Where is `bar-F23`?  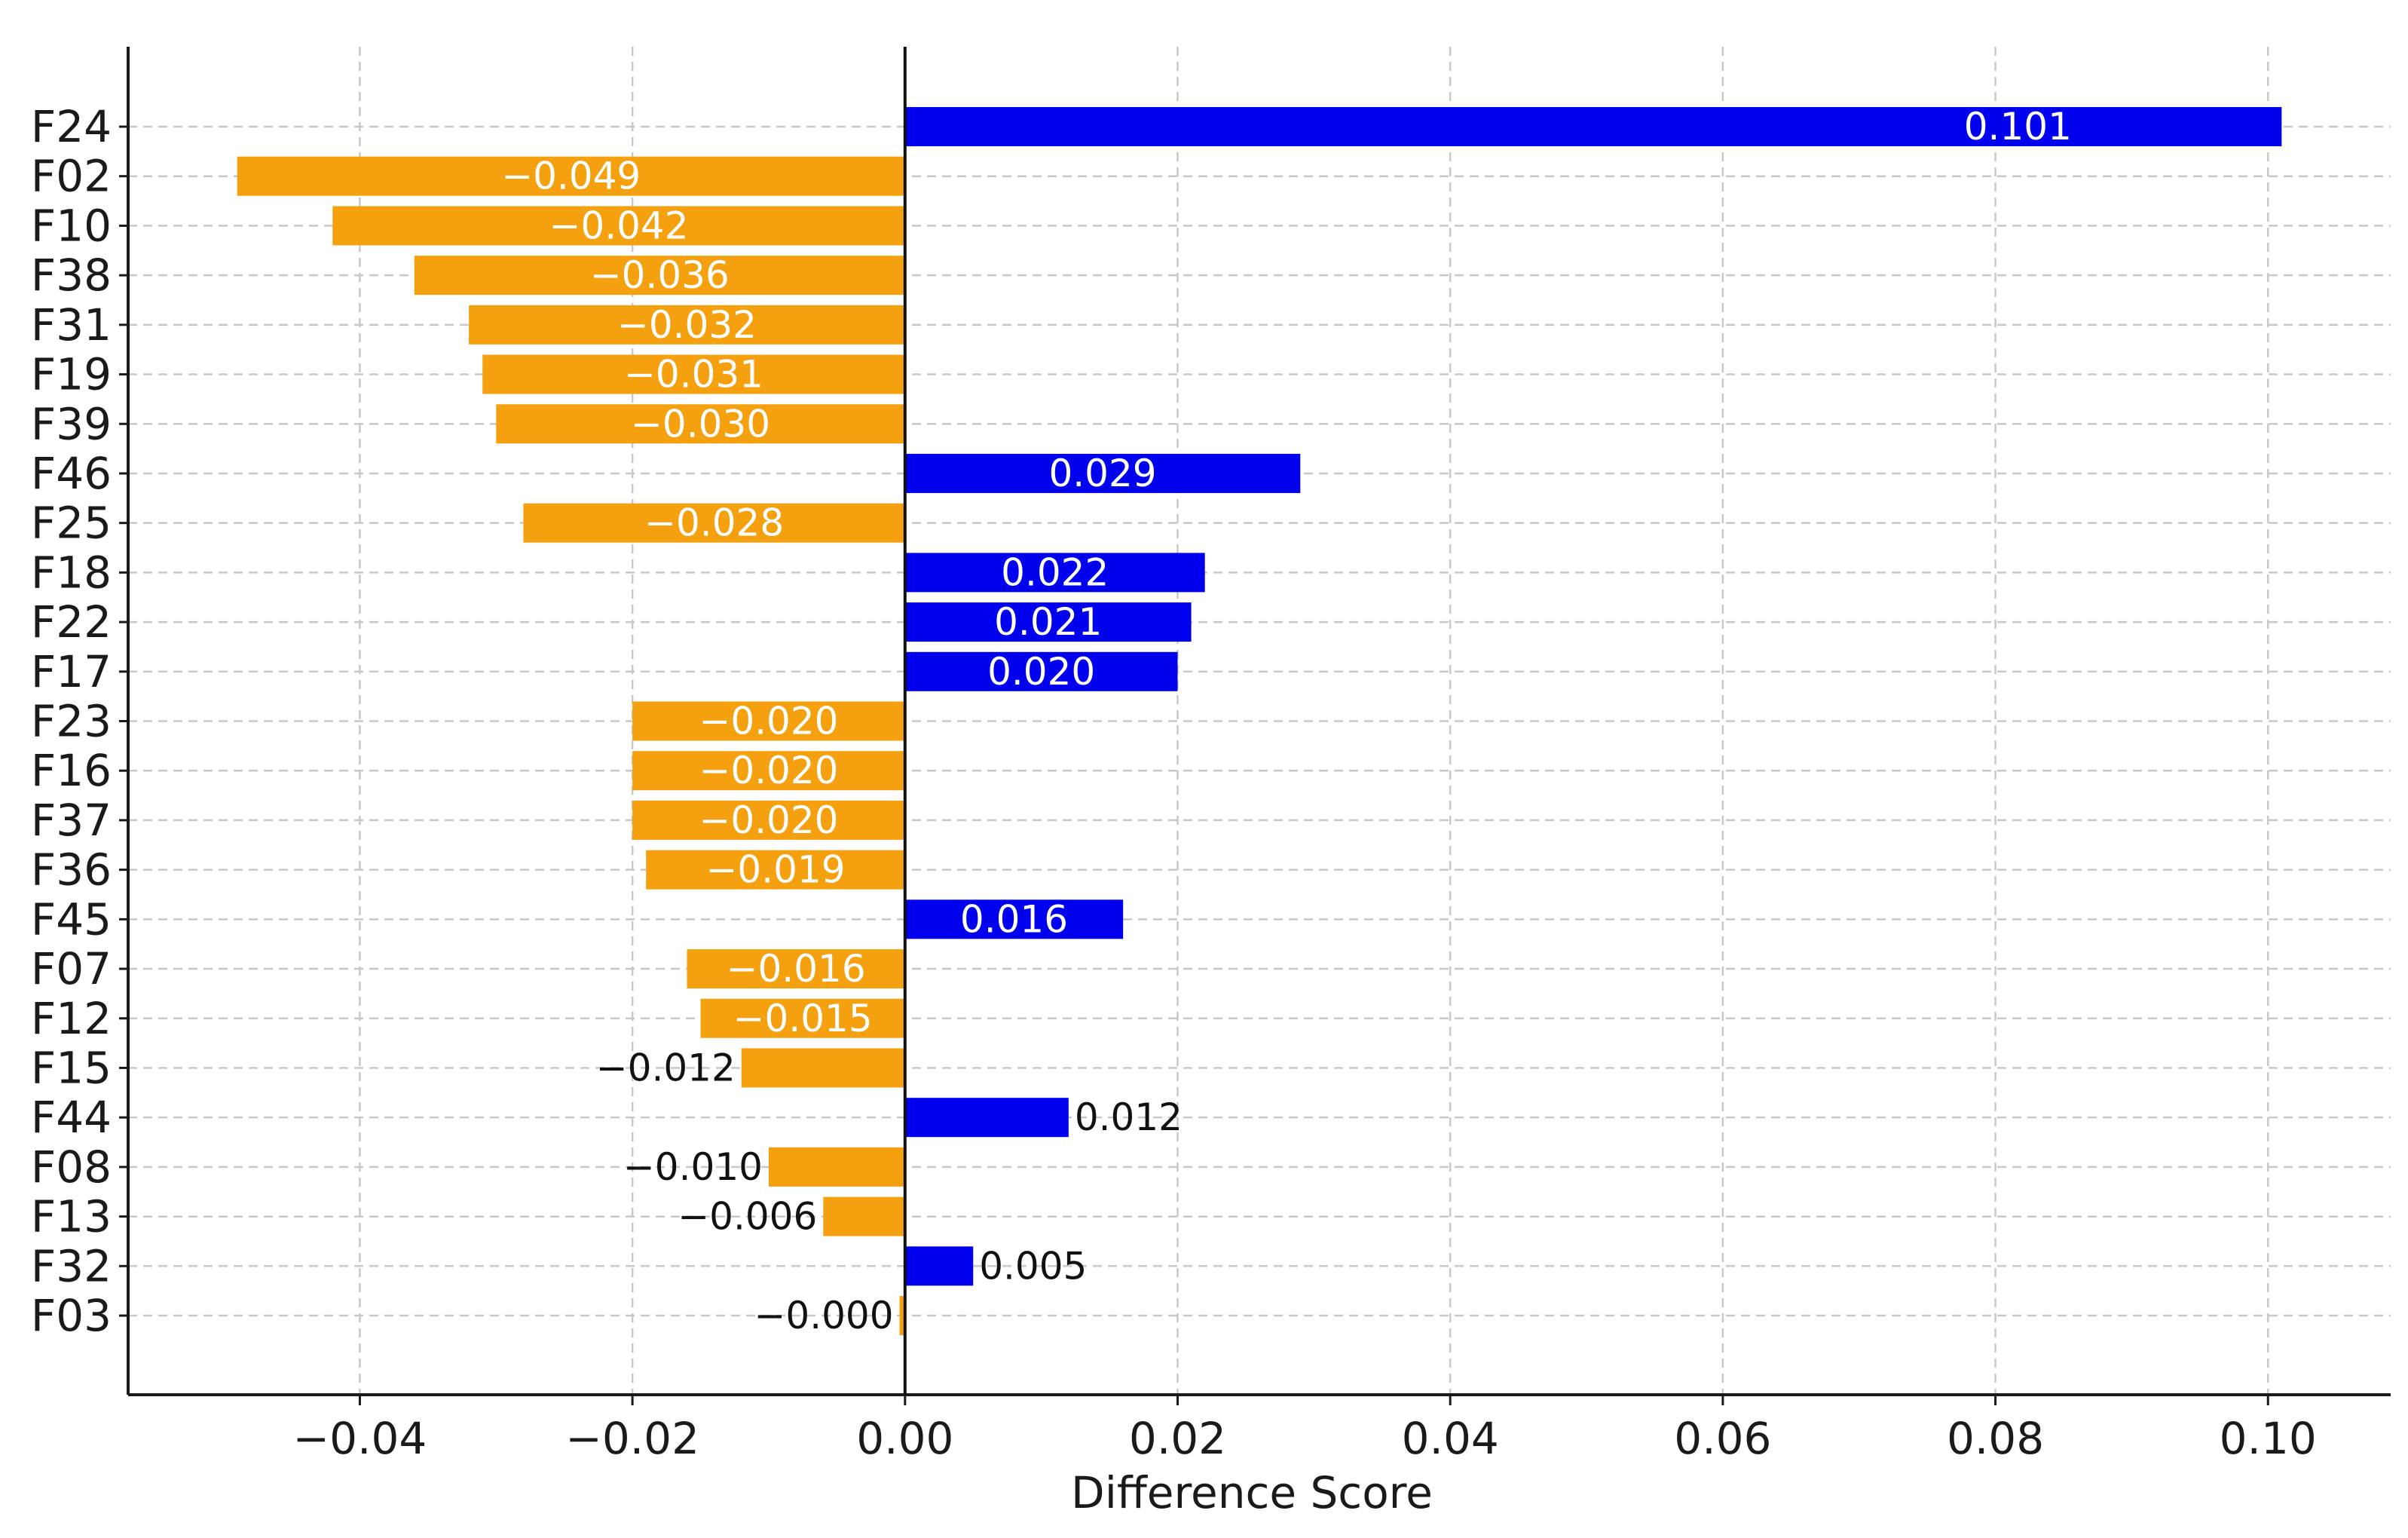 bar-F23 is located at coordinates (769, 721).